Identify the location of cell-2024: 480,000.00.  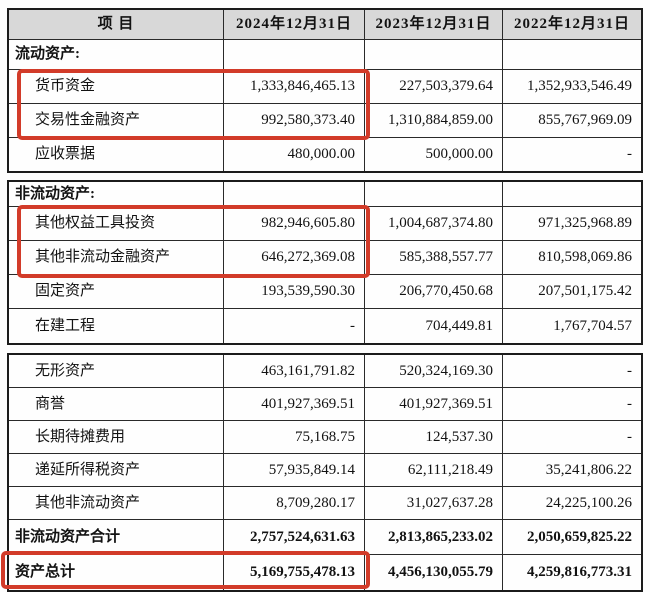
(294, 154).